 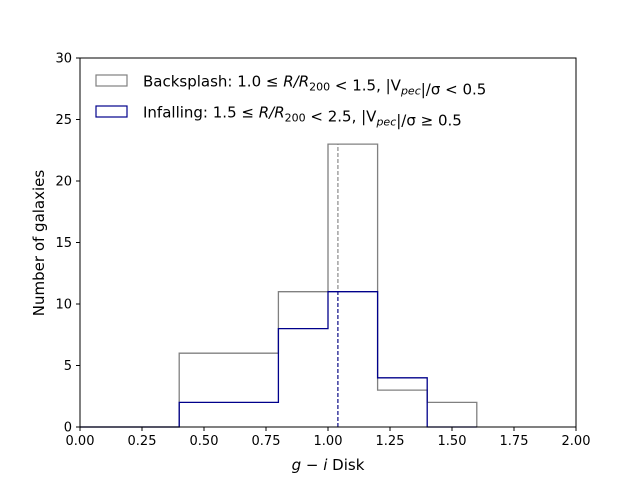 What do you see at coordinates (204, 441) in the screenshot?
I see `x-tick-label: 0.50` at bounding box center [204, 441].